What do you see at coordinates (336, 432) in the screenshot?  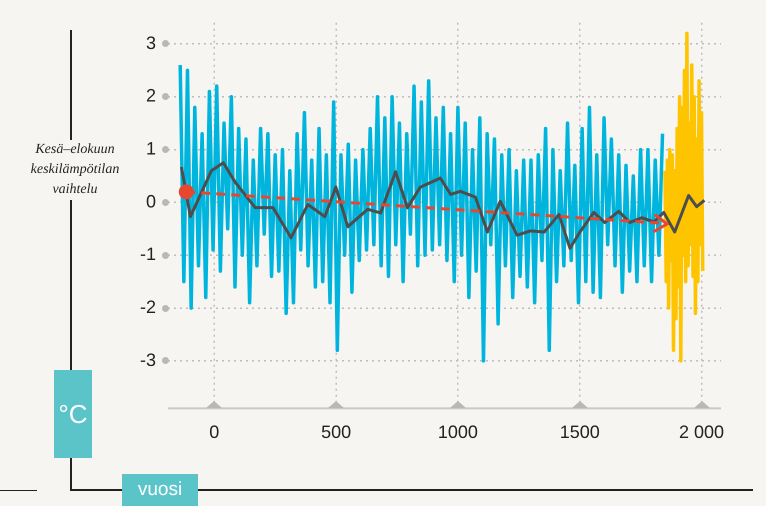 I see `x-tick-label: 500` at bounding box center [336, 432].